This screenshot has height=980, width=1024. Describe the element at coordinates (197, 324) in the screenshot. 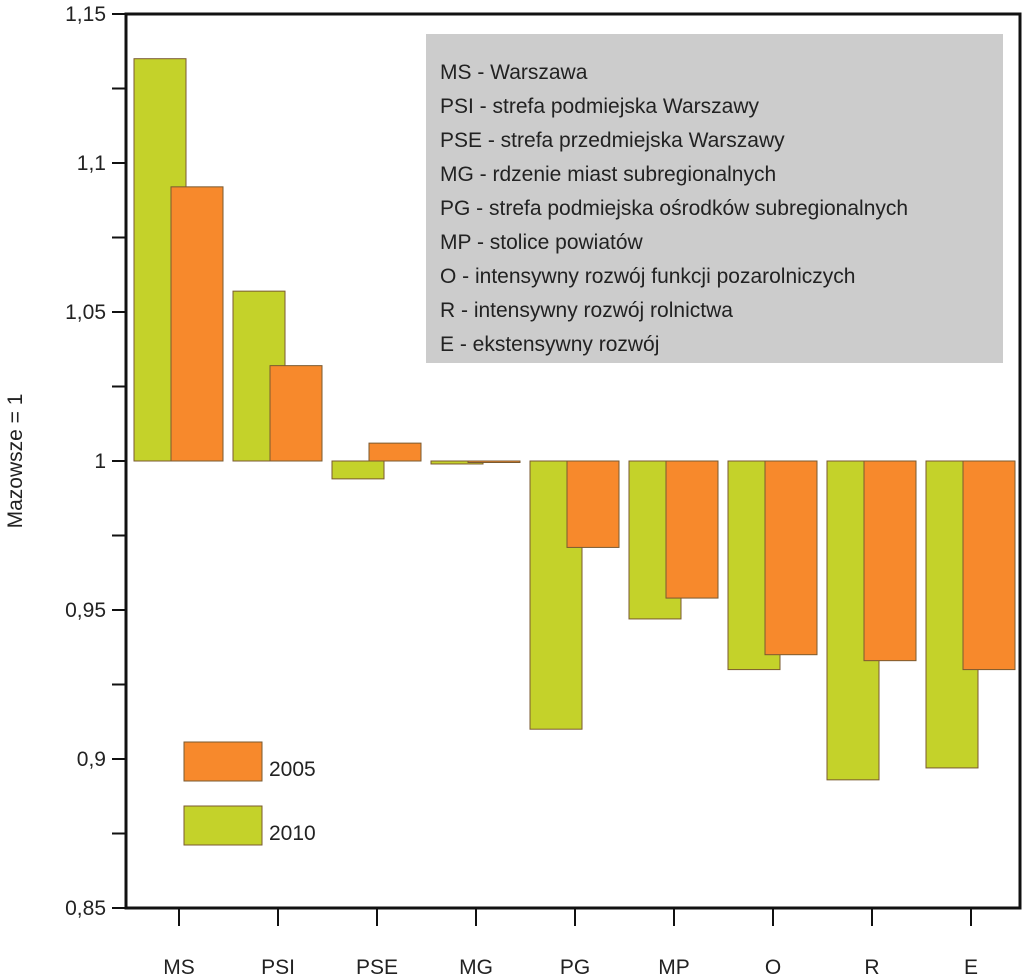

I see `bar-2005-MS` at that location.